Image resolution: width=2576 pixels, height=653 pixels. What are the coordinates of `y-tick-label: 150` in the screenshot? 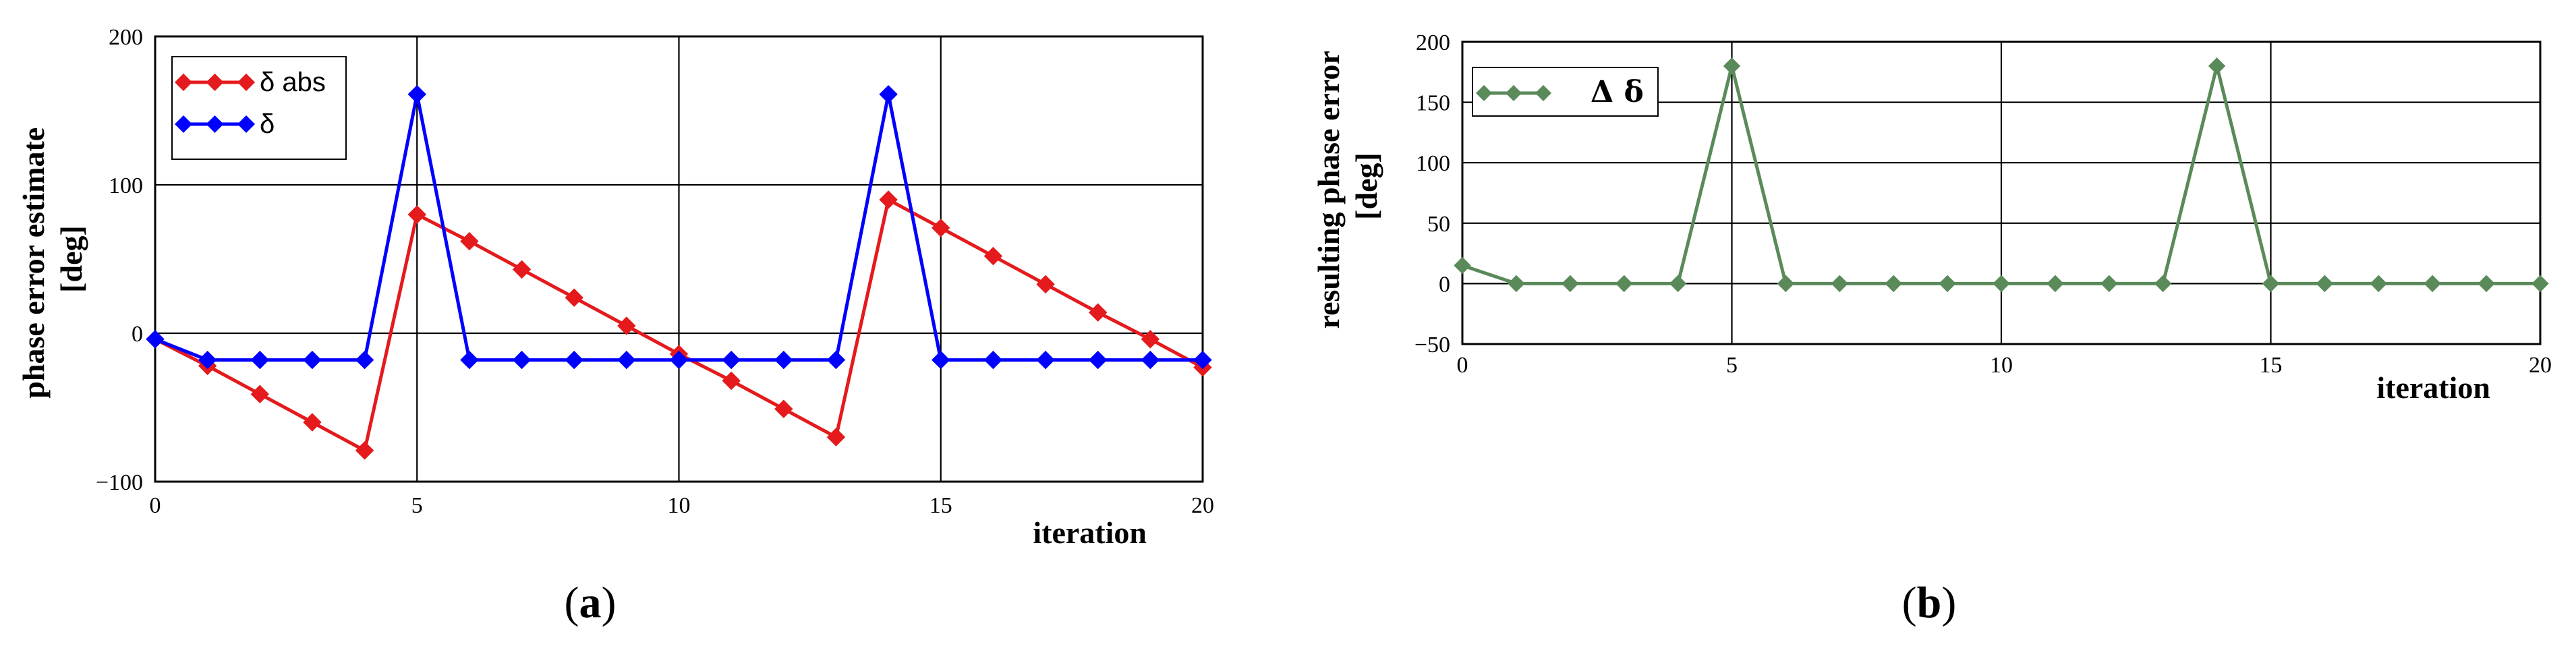 It's located at (1433, 103).